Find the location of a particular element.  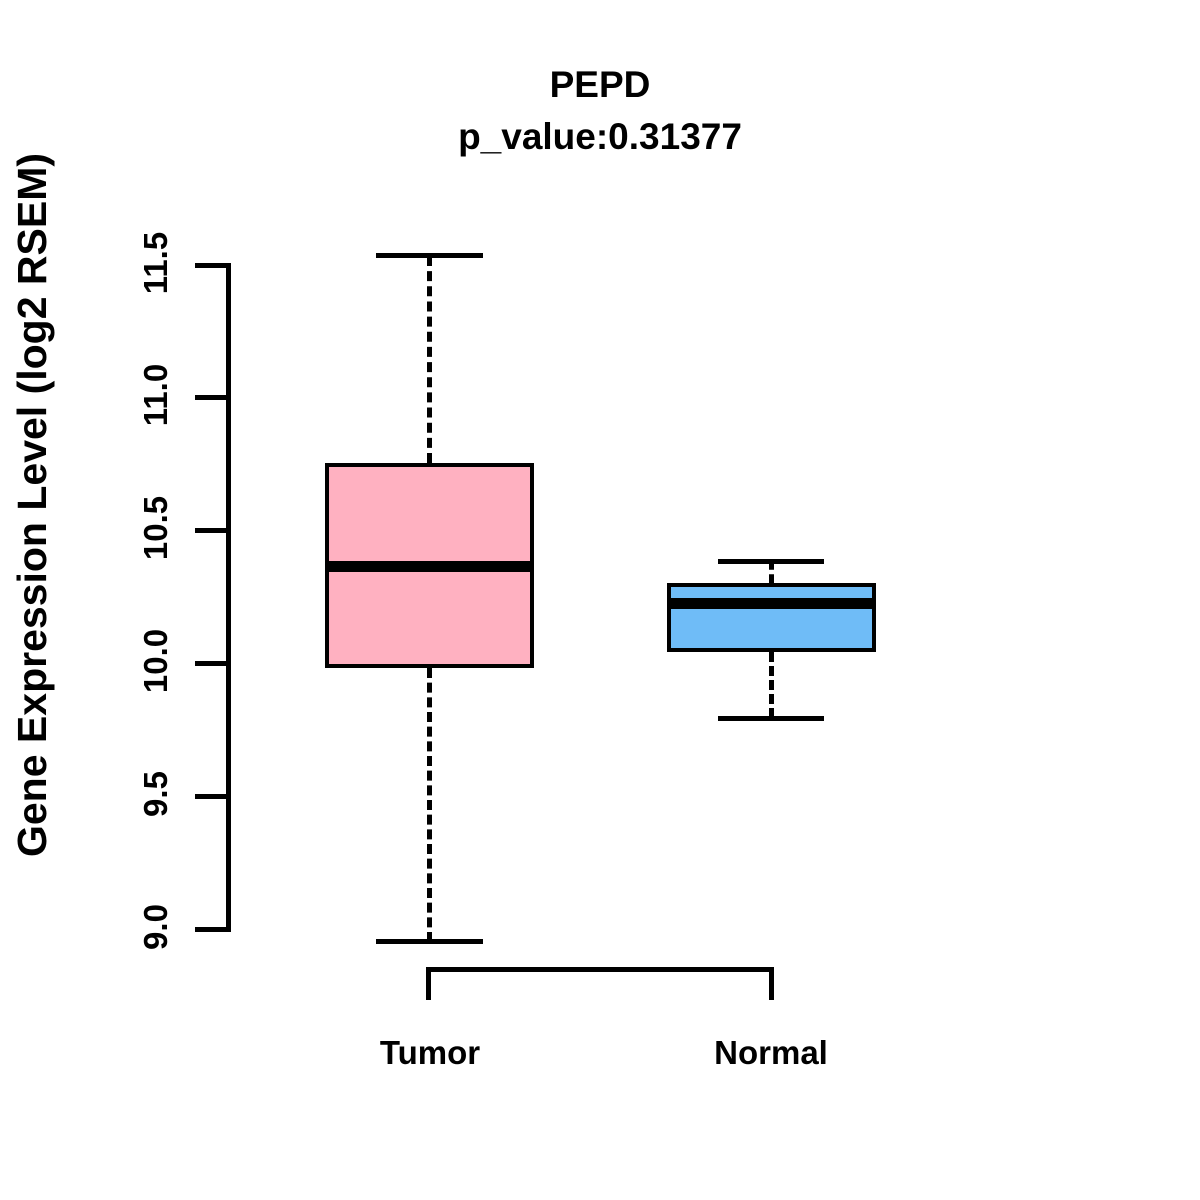

page-title: PEPD is located at coordinates (600, 84).